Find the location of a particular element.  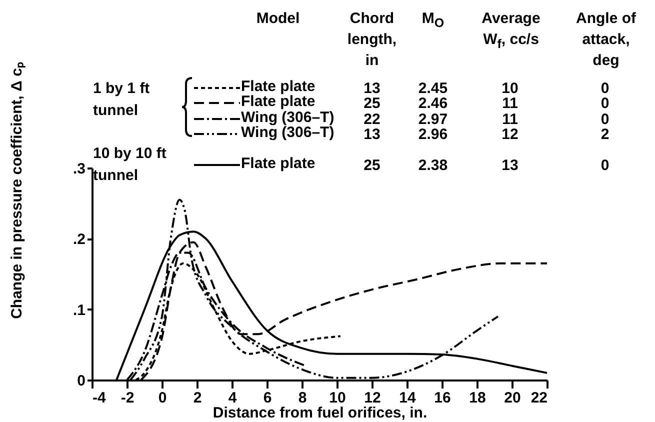

annotation: 25 is located at coordinates (372, 165).